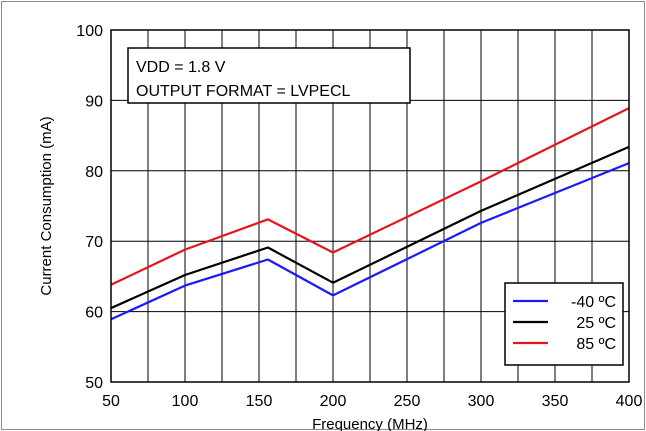 This screenshot has width=646, height=431. What do you see at coordinates (333, 401) in the screenshot?
I see `x-tick-label: 200` at bounding box center [333, 401].